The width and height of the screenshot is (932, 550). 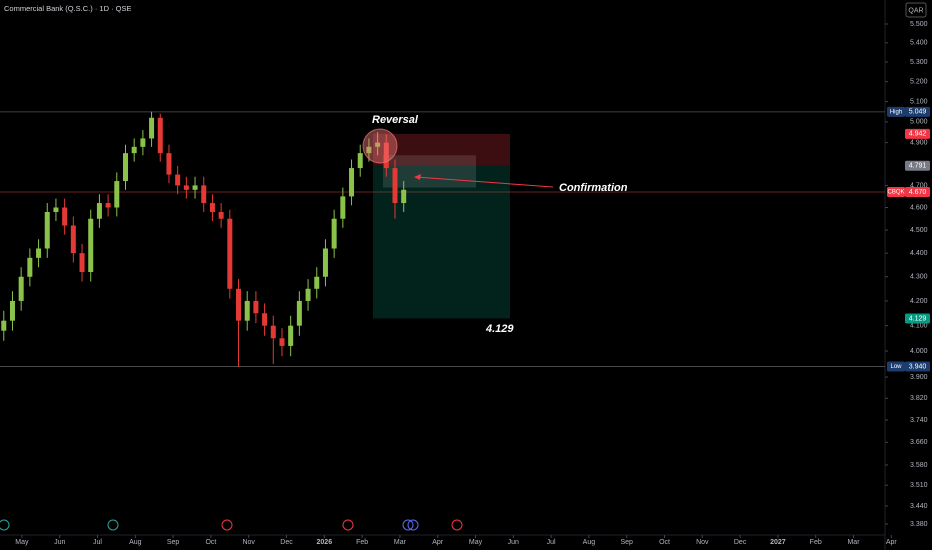 I want to click on y-tick-label: 3.820, so click(x=919, y=398).